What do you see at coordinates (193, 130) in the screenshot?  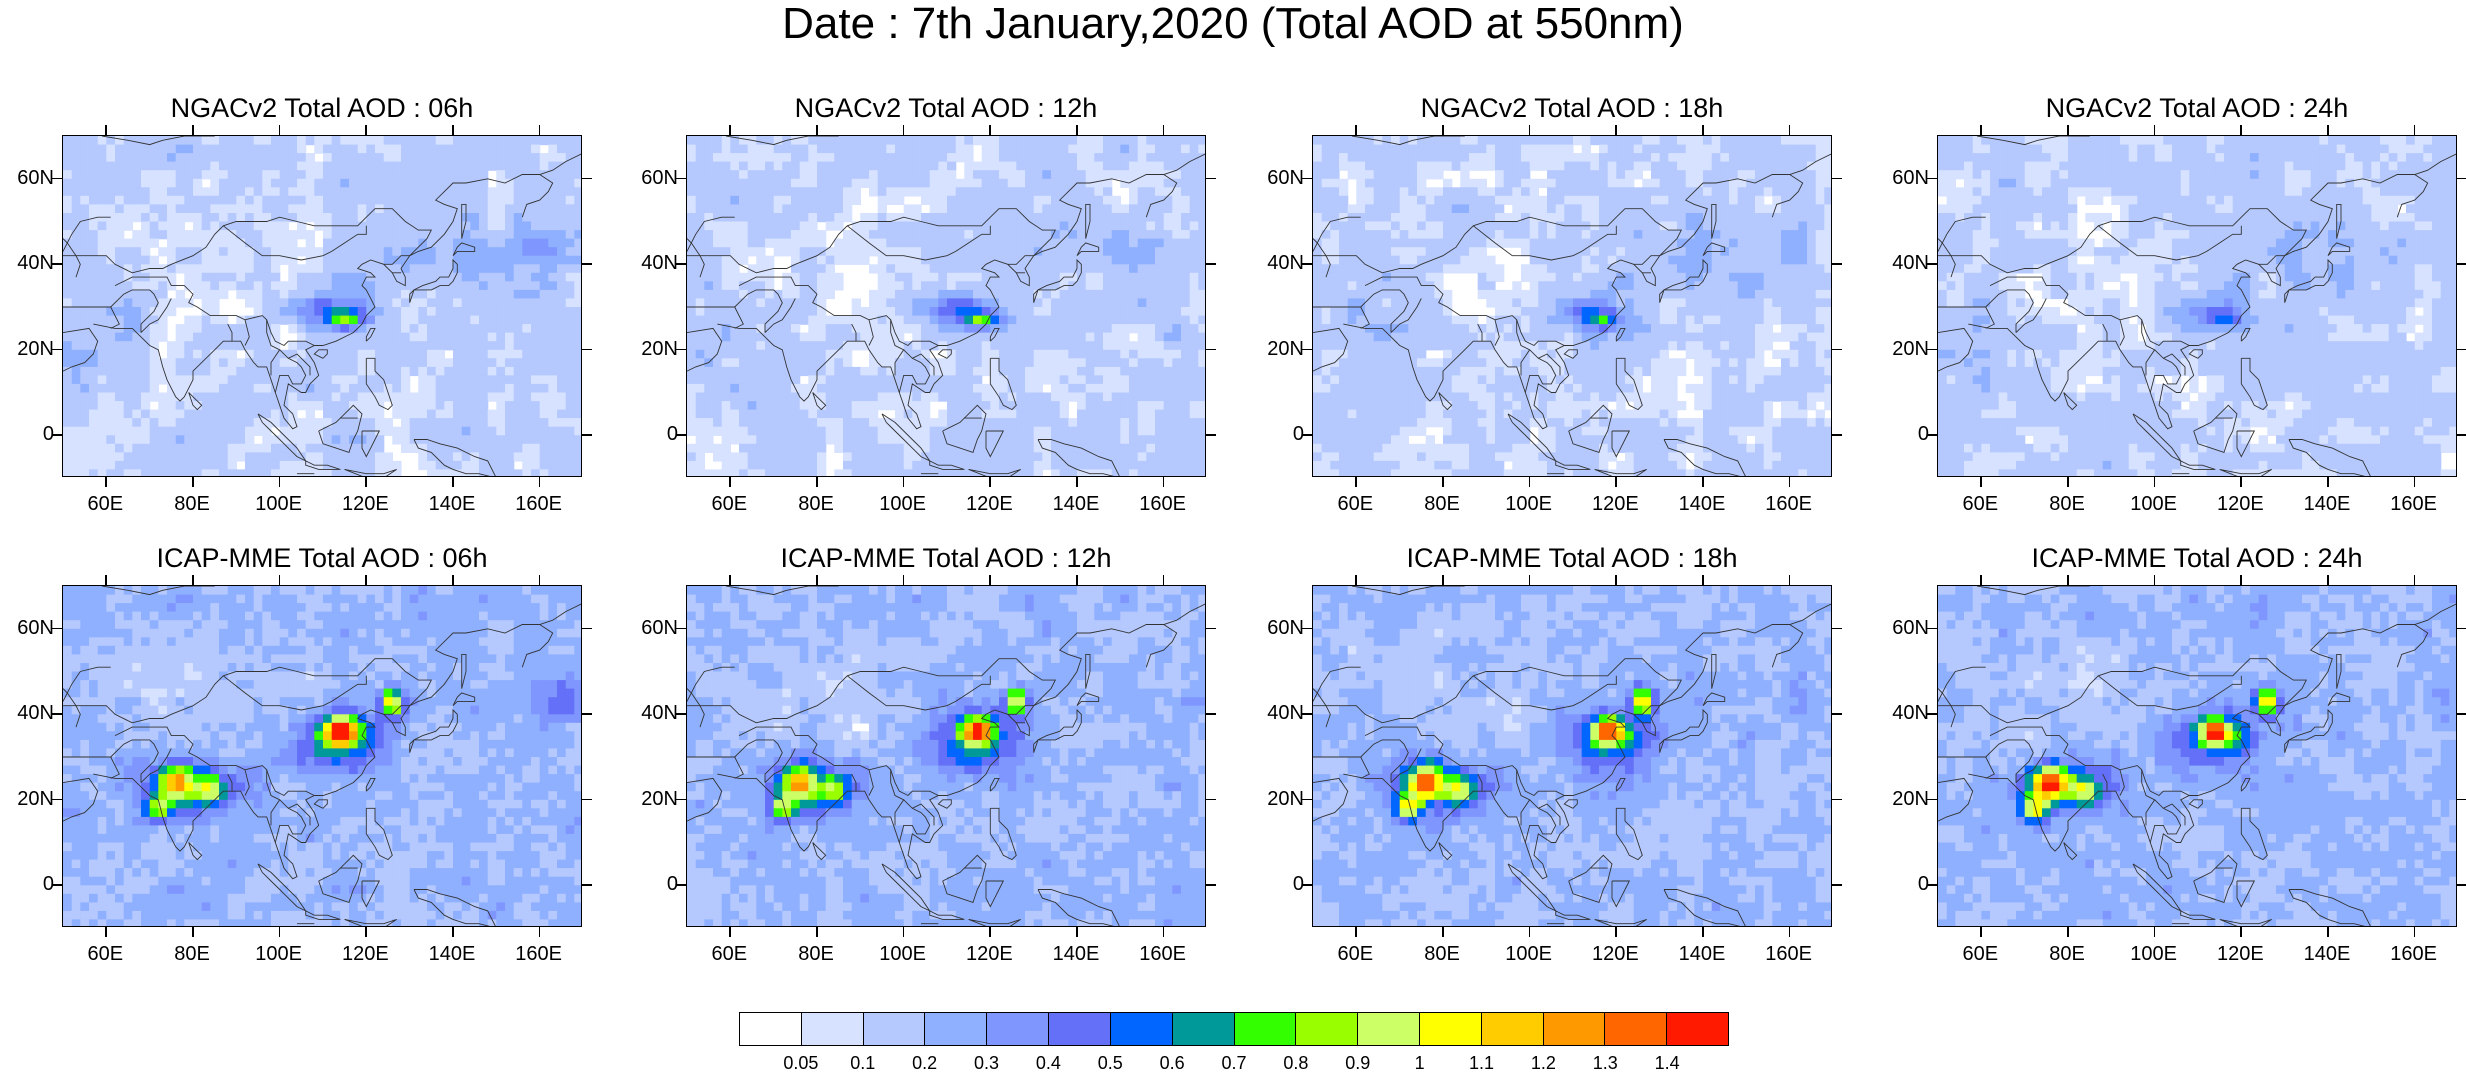 I see `x-tick-mark` at bounding box center [193, 130].